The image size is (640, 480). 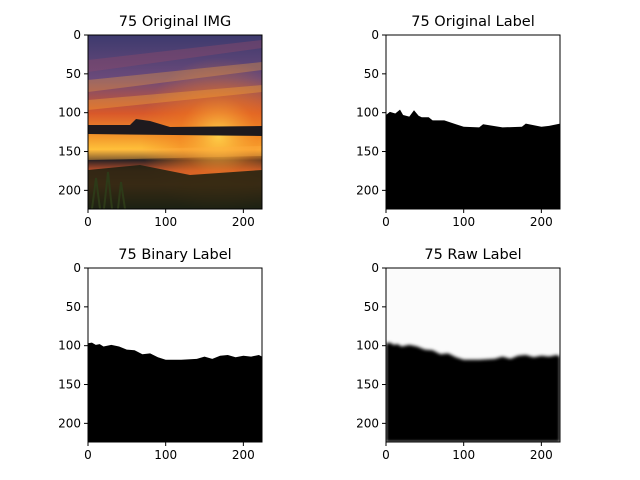 I want to click on panel-raw-label: 75 Raw Label 0 100 200 0 50 100 150 200, so click(x=458, y=354).